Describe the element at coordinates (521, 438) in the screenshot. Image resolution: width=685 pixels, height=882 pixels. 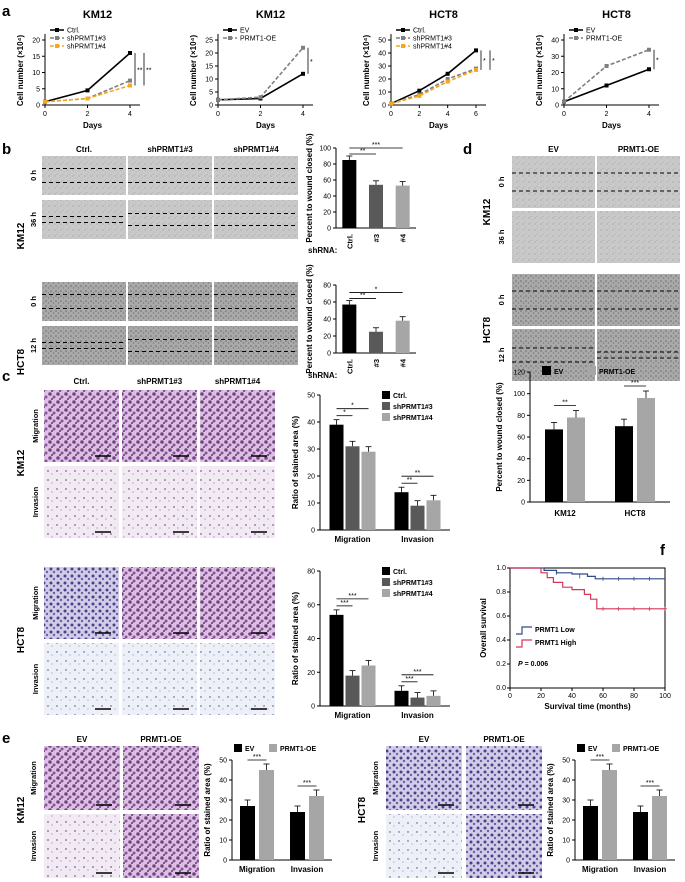
I see `y-tick-label: 60` at that location.